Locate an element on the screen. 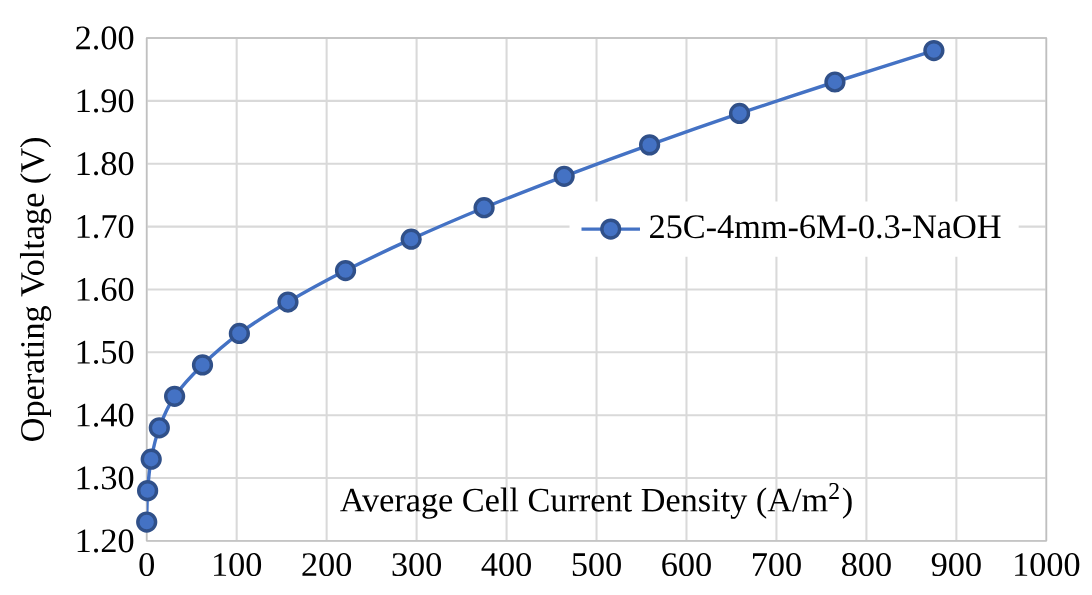  y-tick-label: 2.00 is located at coordinates (105, 38).